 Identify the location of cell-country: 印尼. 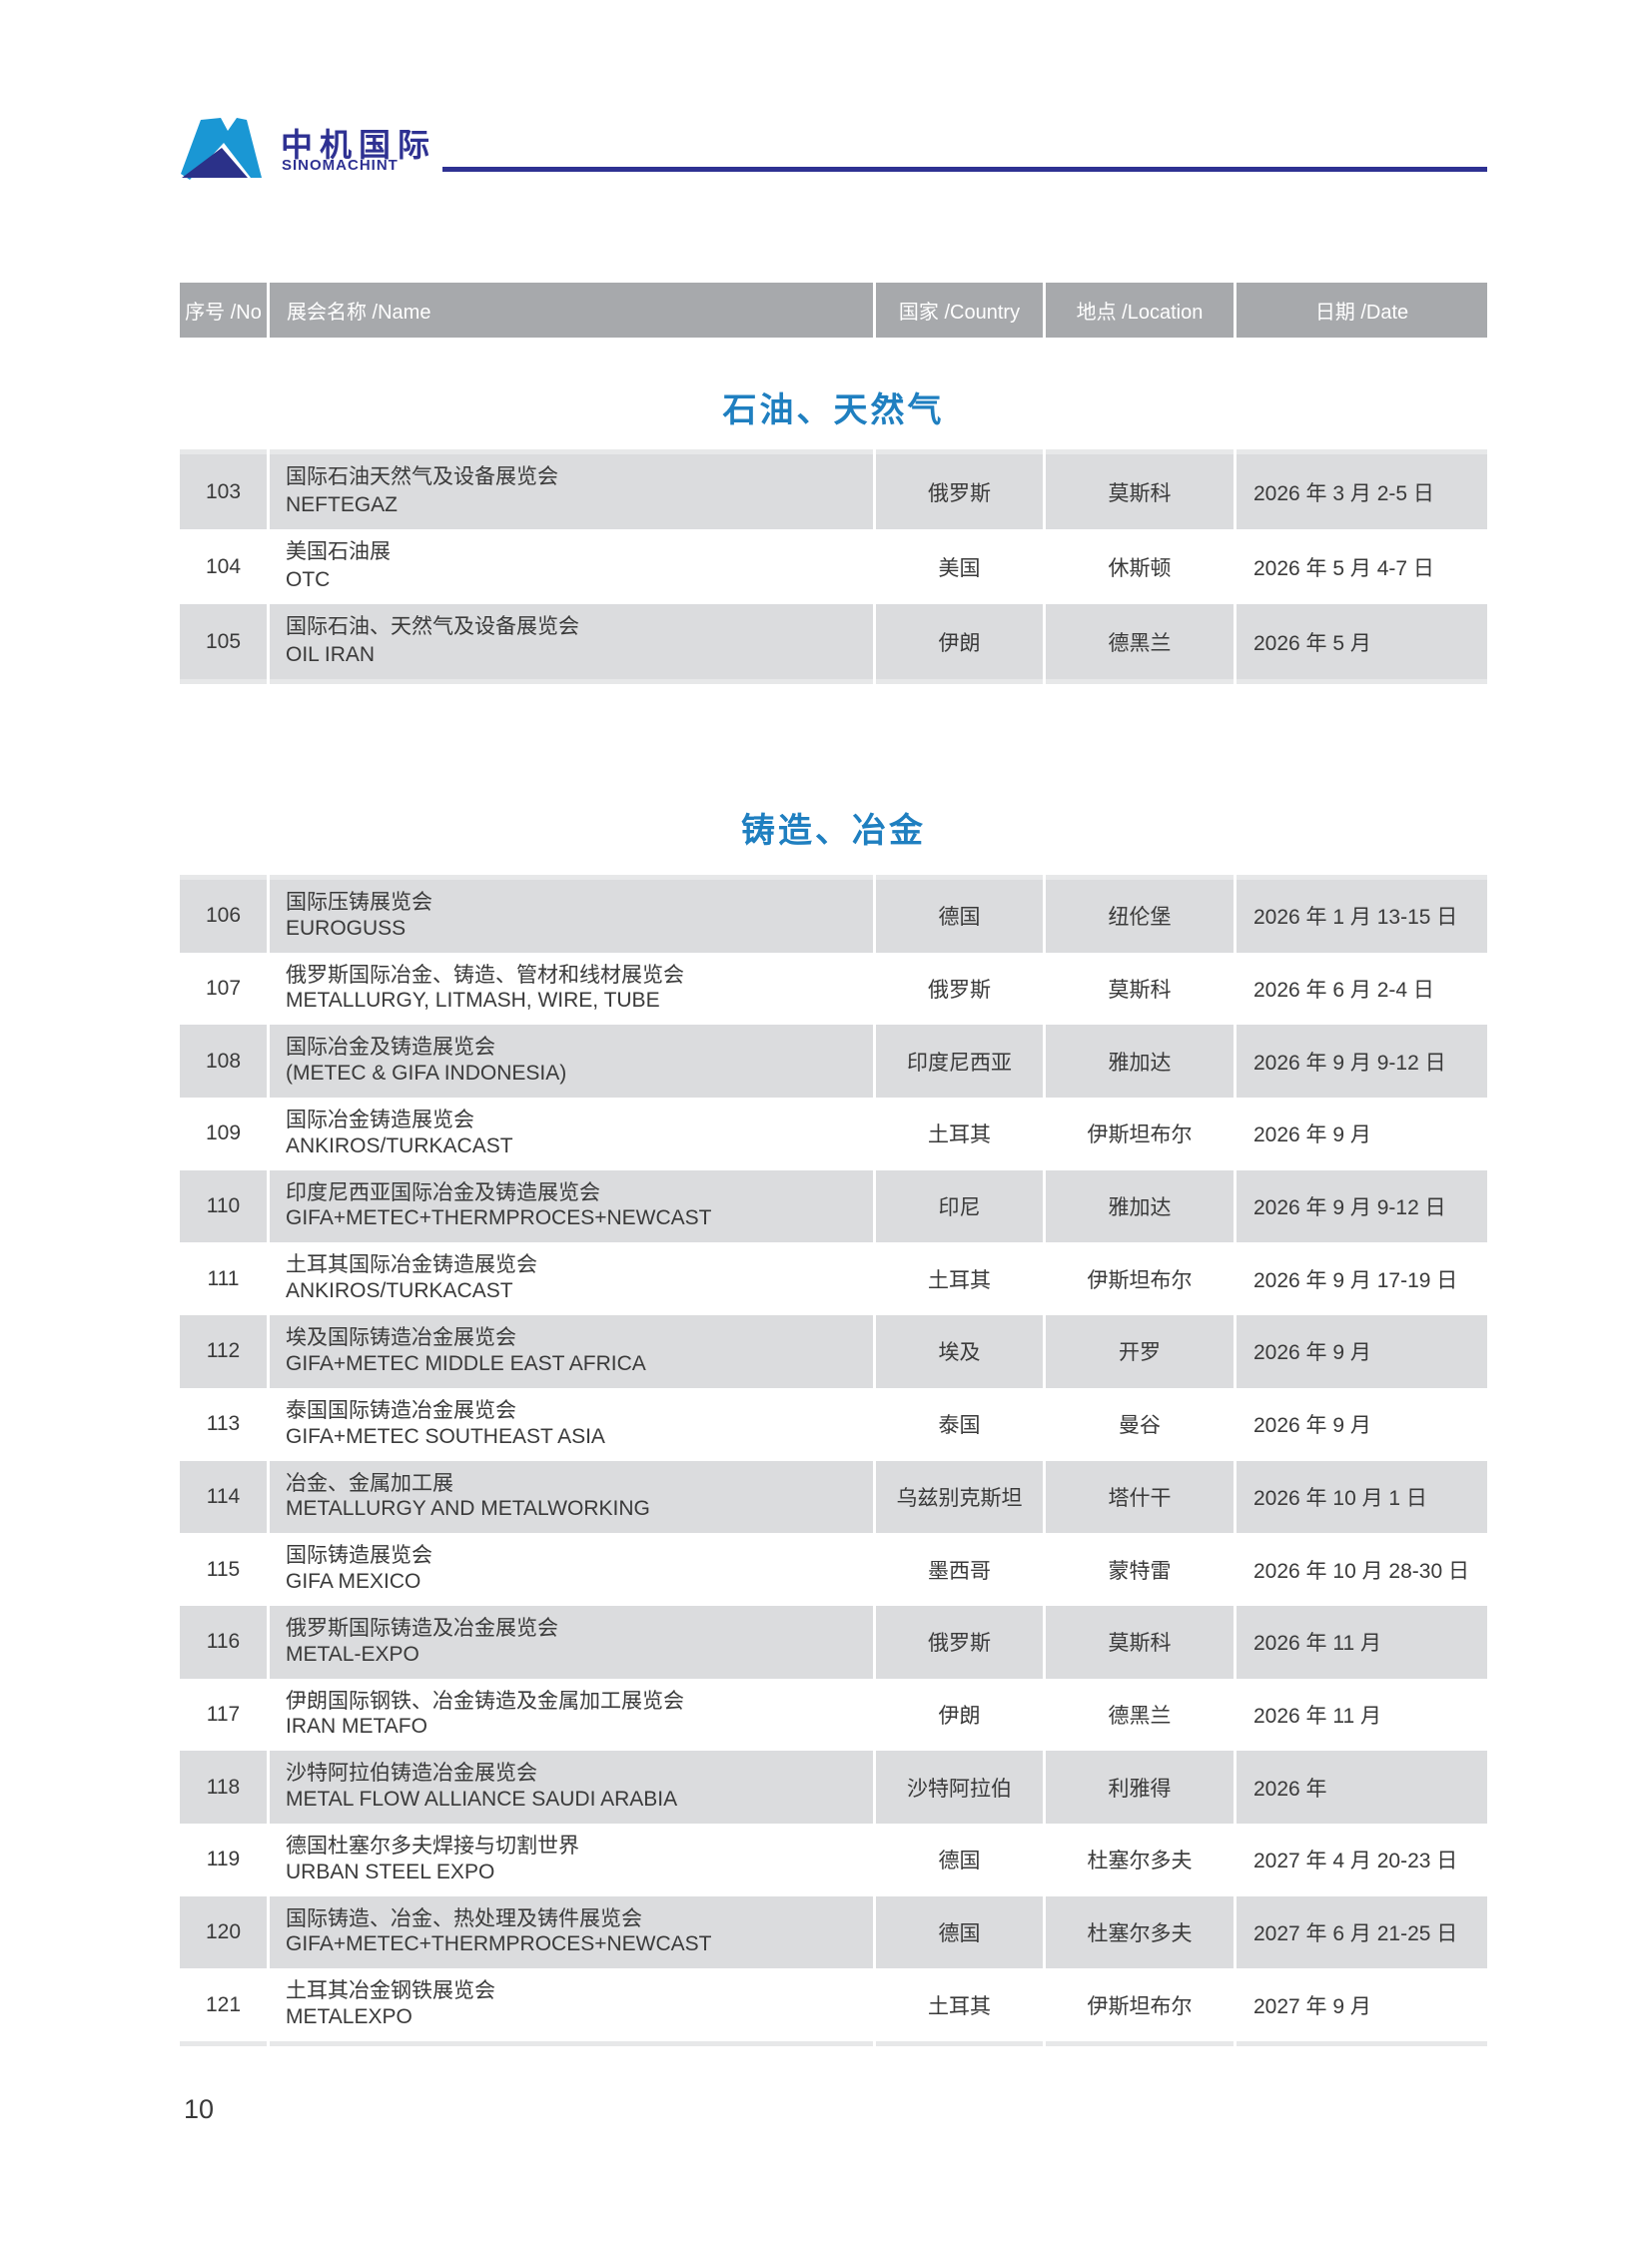
(959, 1206).